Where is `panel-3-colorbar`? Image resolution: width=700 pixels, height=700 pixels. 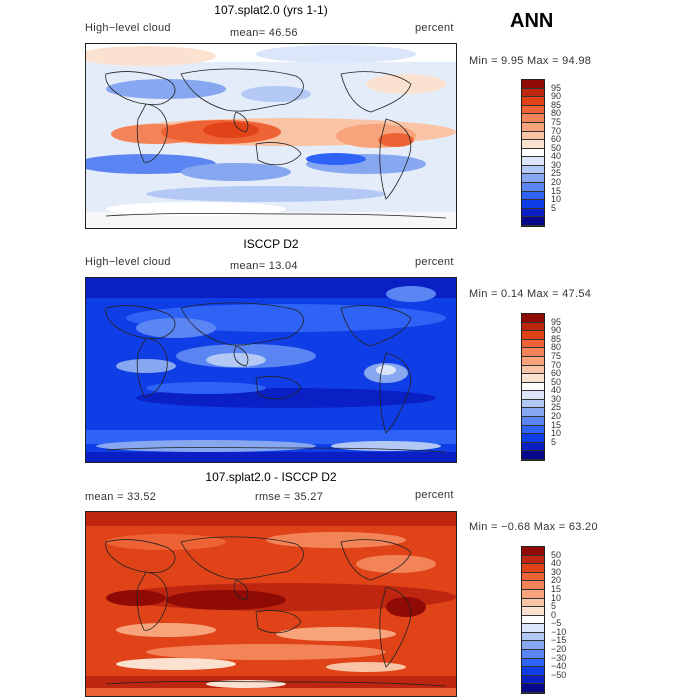 panel-3-colorbar is located at coordinates (533, 620).